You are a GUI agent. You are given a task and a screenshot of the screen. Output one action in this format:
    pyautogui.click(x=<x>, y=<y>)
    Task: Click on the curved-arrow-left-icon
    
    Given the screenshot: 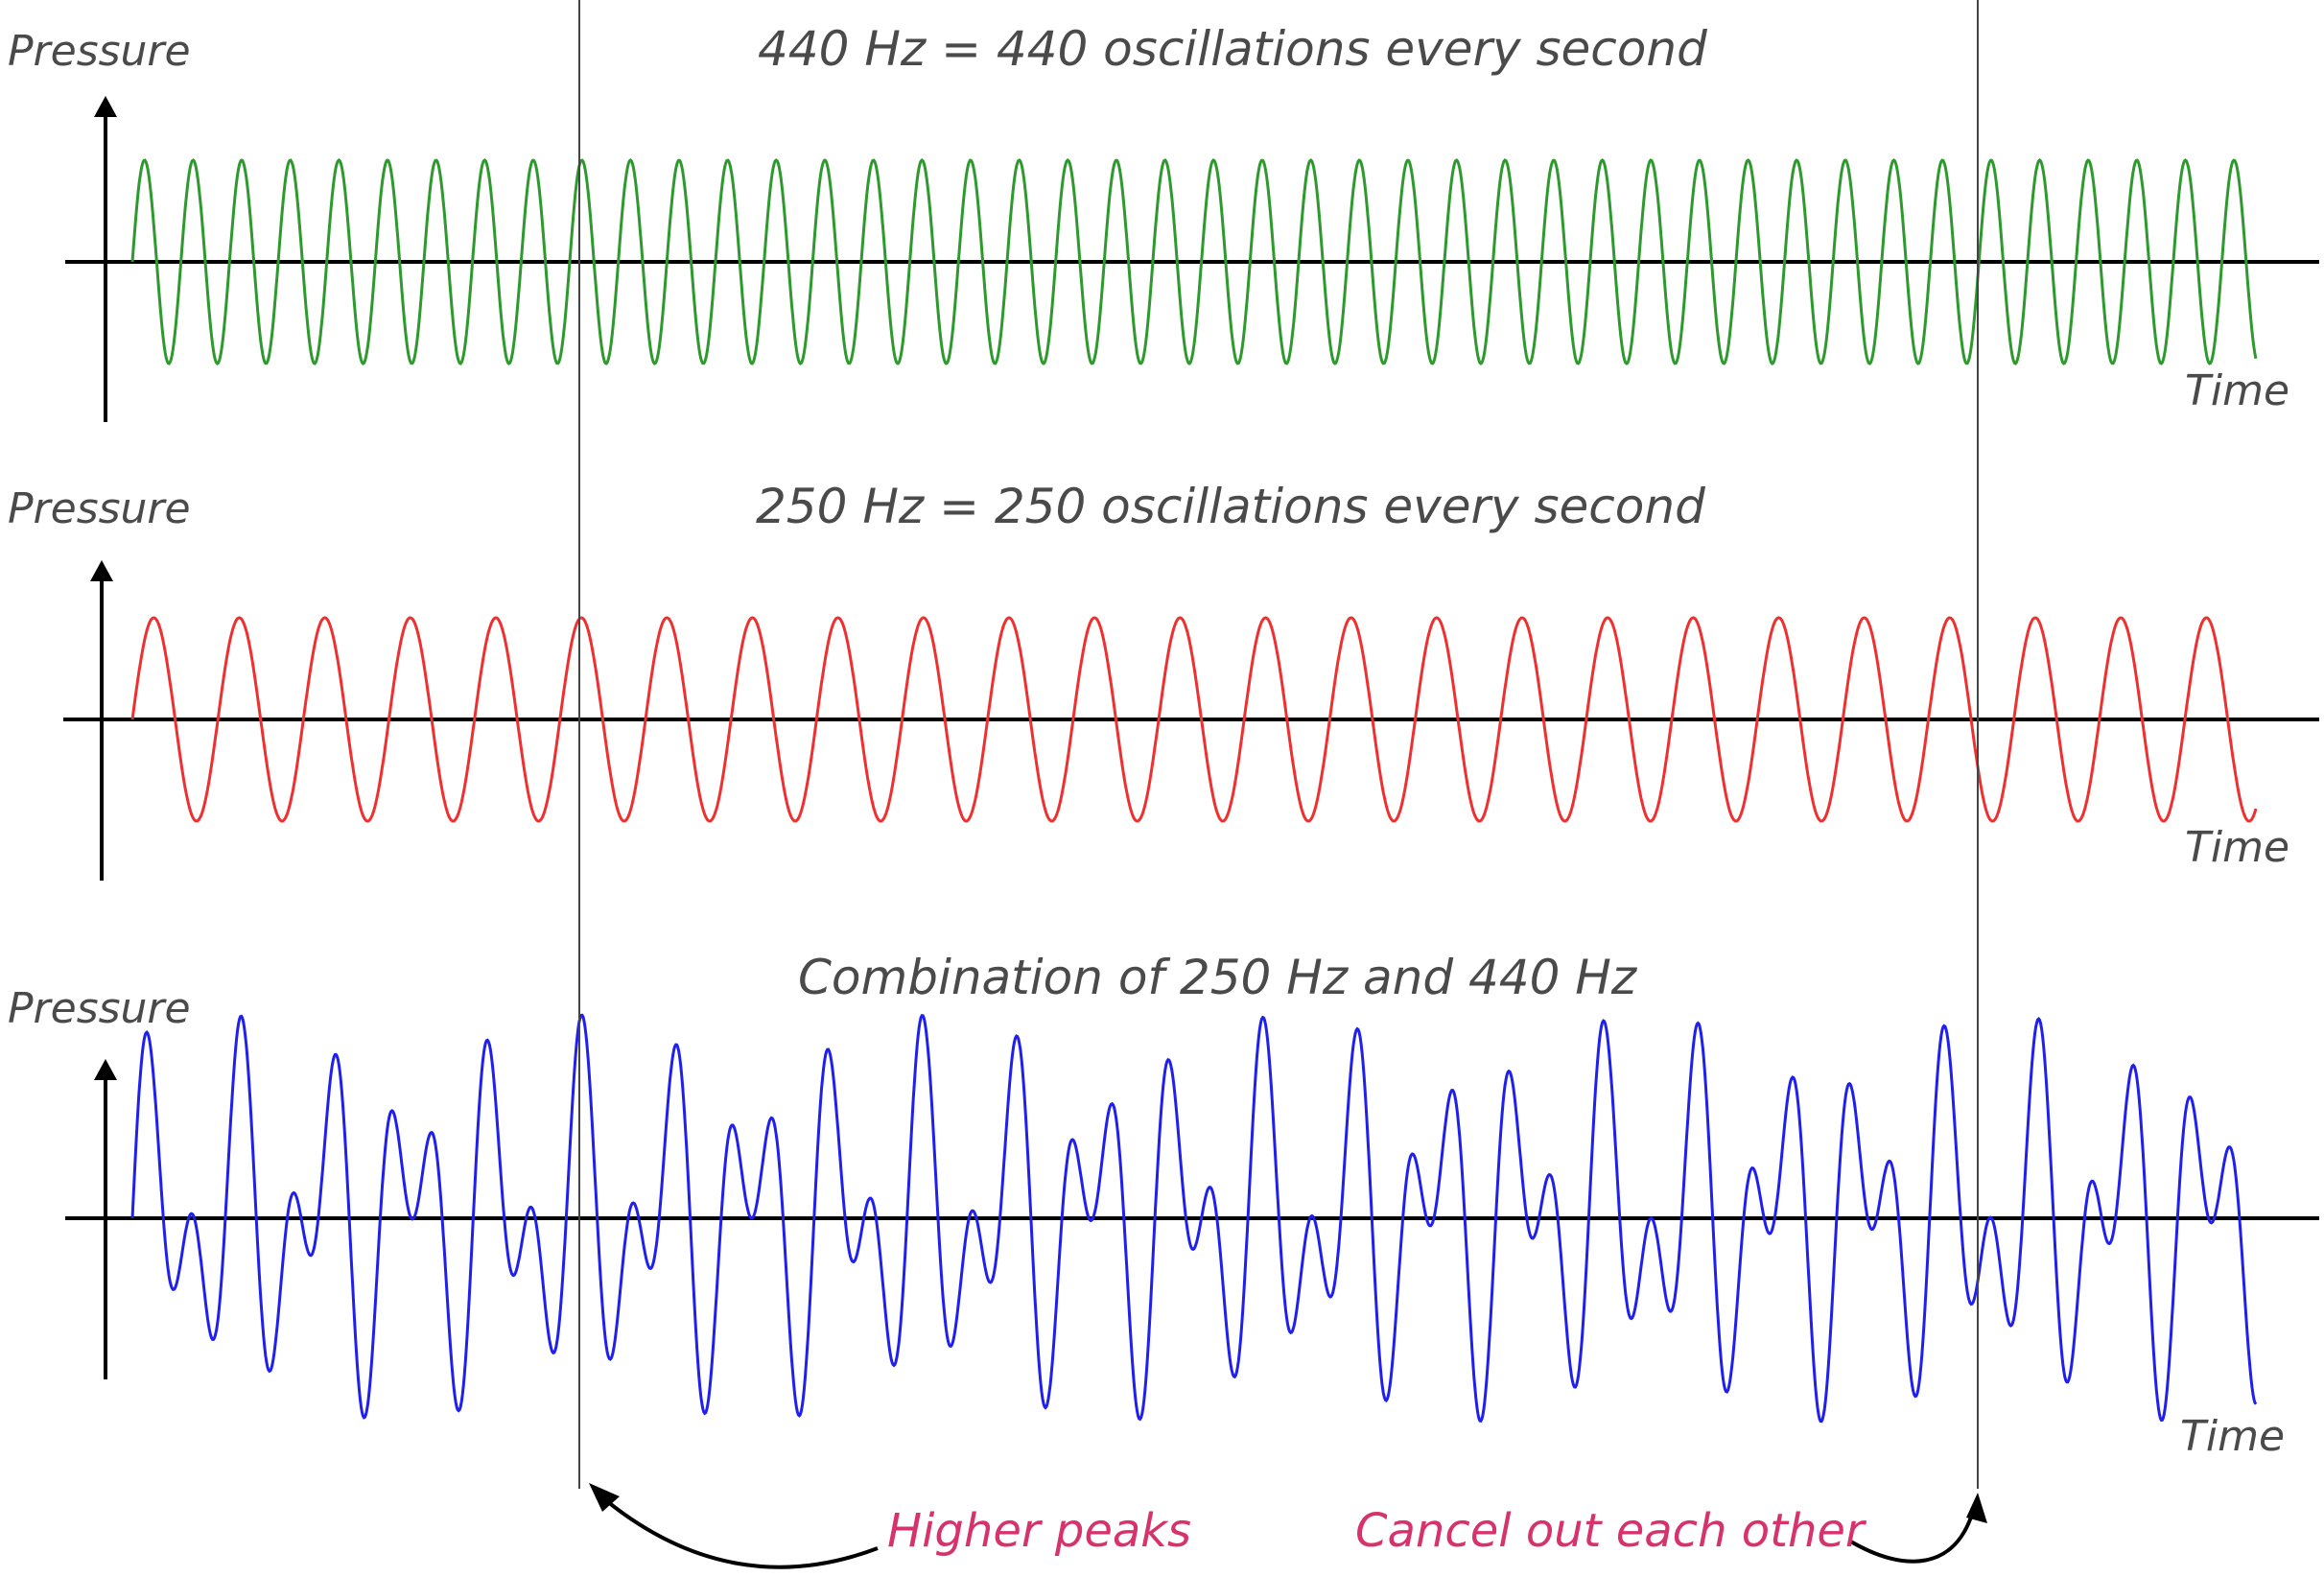 What is the action you would take?
    pyautogui.click(x=737, y=1530)
    